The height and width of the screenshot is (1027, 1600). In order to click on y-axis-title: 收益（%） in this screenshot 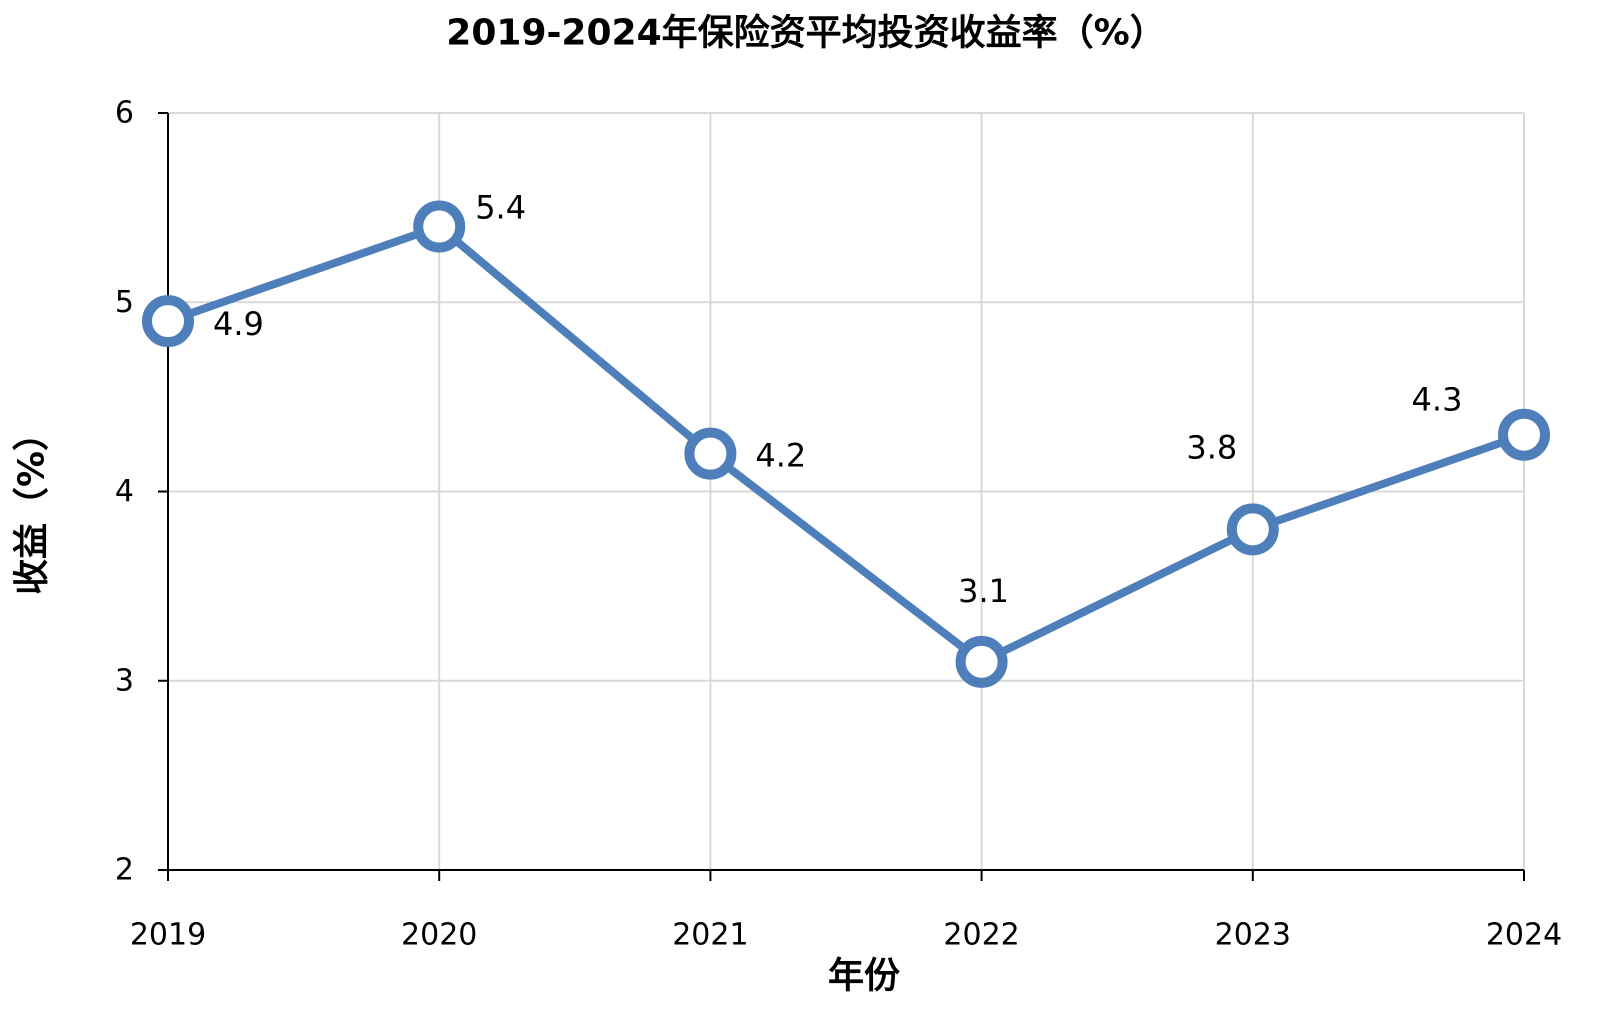, I will do `click(32, 505)`.